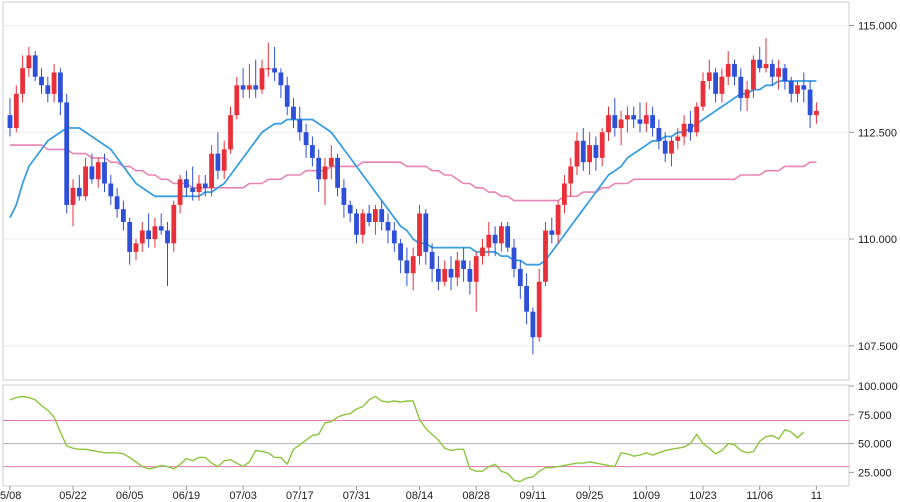  What do you see at coordinates (73, 496) in the screenshot?
I see `date-tick-label: 05/22` at bounding box center [73, 496].